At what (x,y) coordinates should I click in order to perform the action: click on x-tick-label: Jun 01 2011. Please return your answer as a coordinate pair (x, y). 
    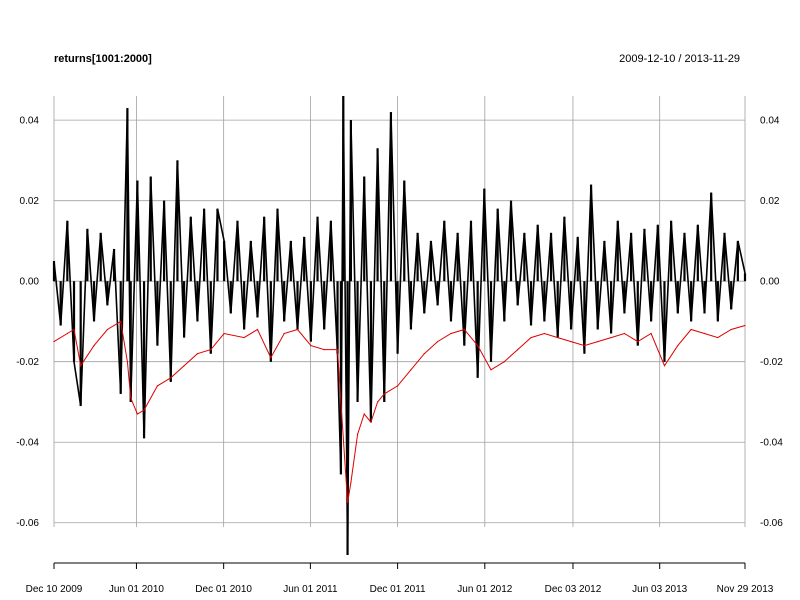
    Looking at the image, I should click on (310, 589).